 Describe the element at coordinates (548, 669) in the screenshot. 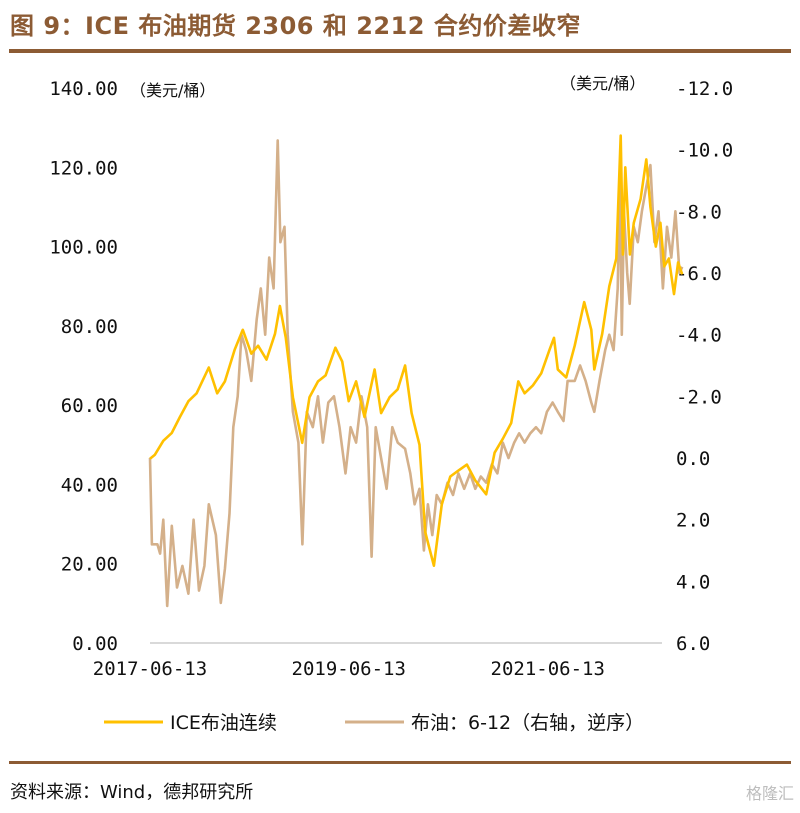

I see `x-tick-label: 2021-06-13` at that location.